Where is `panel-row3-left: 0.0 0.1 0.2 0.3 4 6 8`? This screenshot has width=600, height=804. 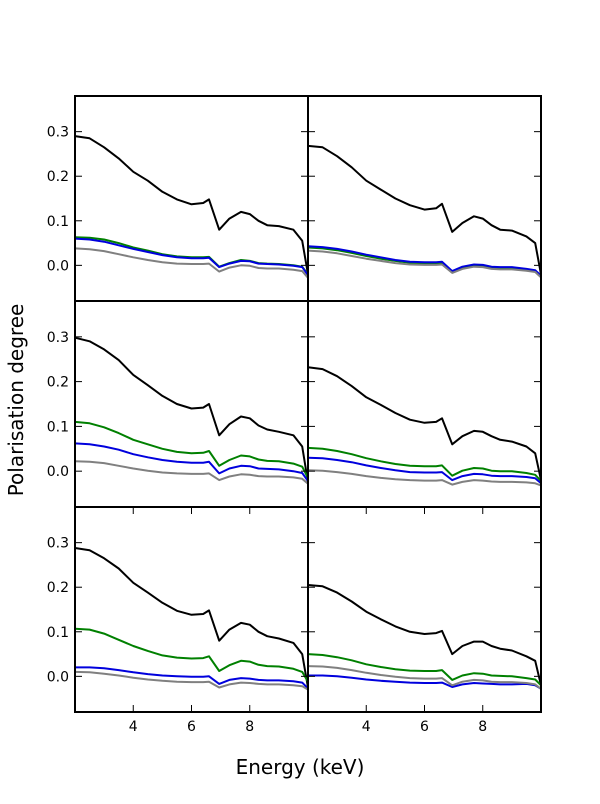 panel-row3-left: 0.0 0.1 0.2 0.3 4 6 8 is located at coordinates (178, 620).